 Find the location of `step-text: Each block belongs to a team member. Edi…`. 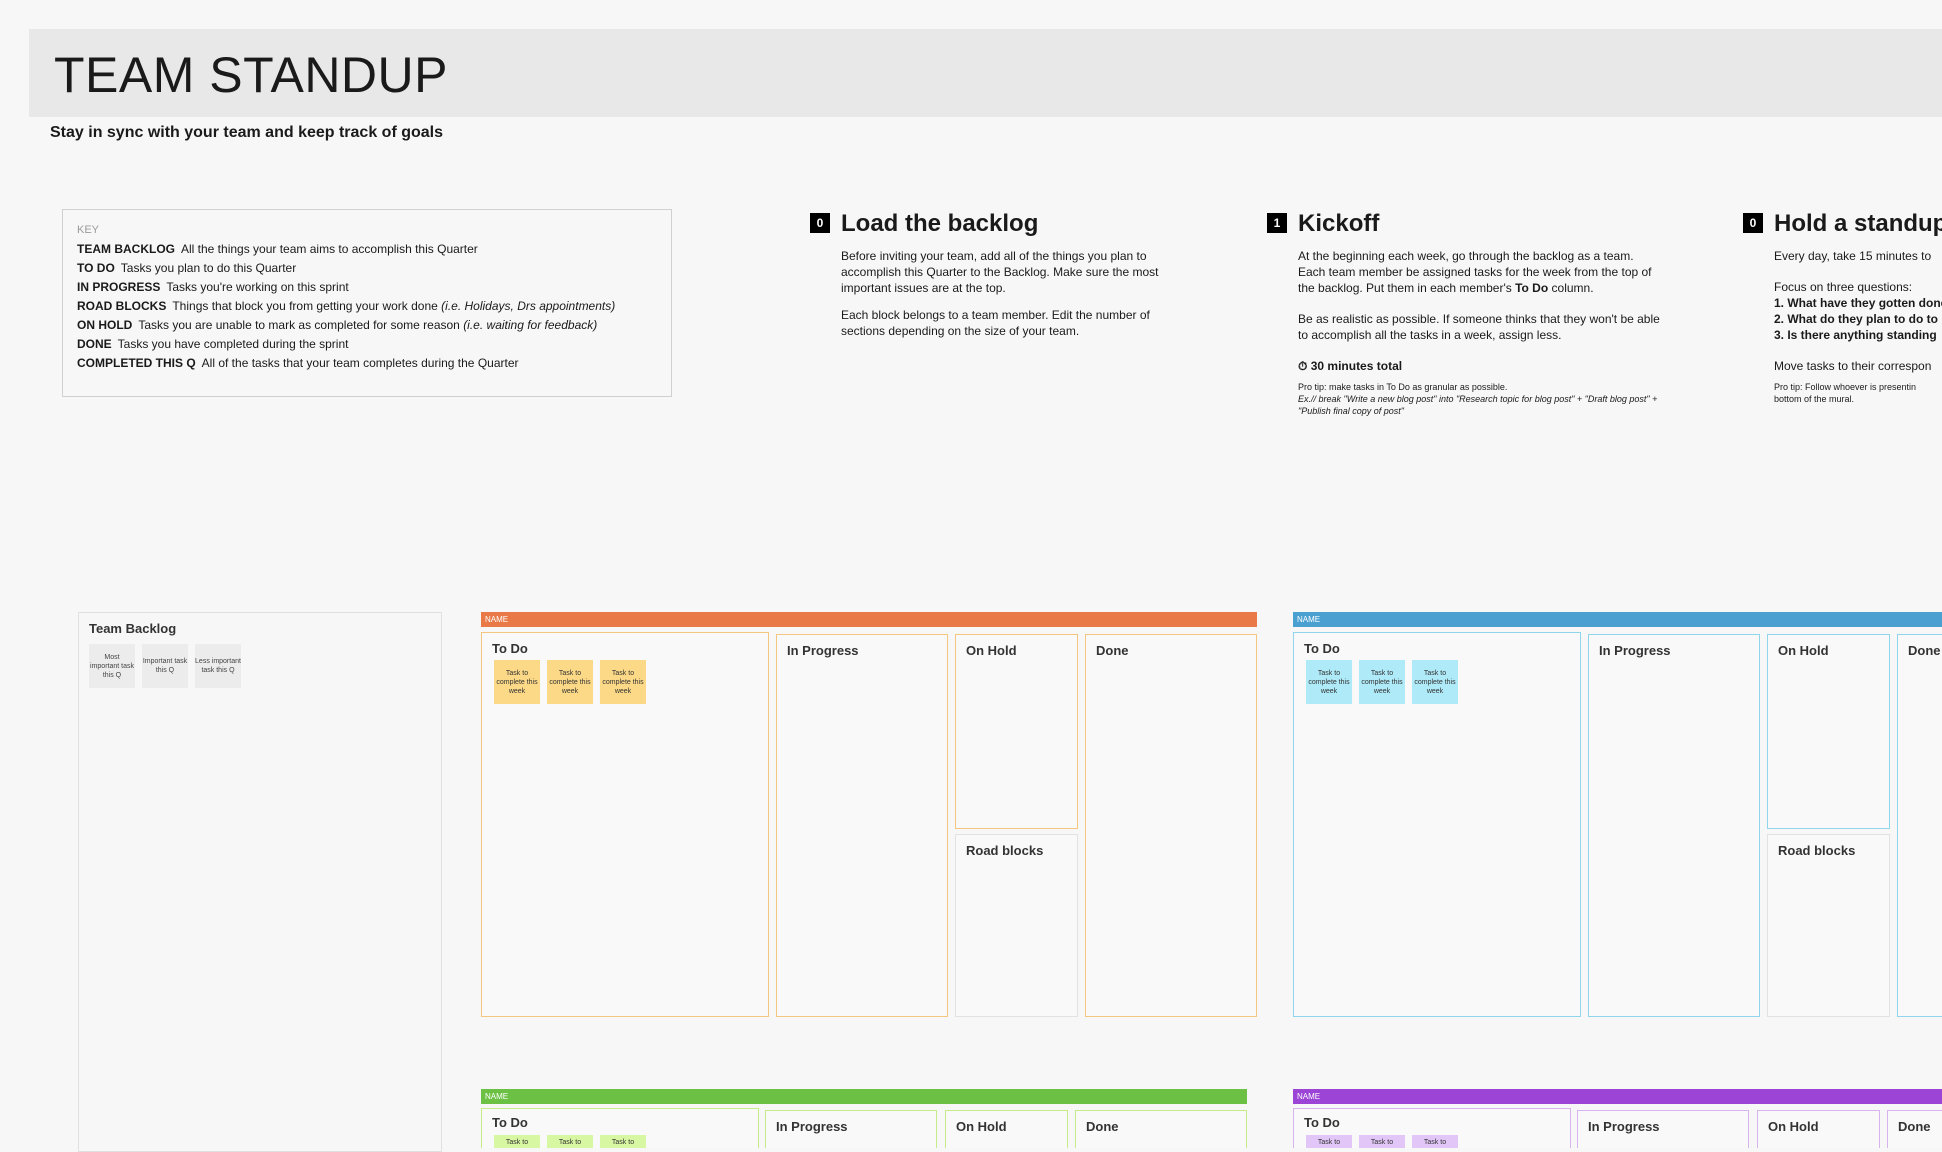

step-text: Each block belongs to a team member. Edi… is located at coordinates (995, 323).